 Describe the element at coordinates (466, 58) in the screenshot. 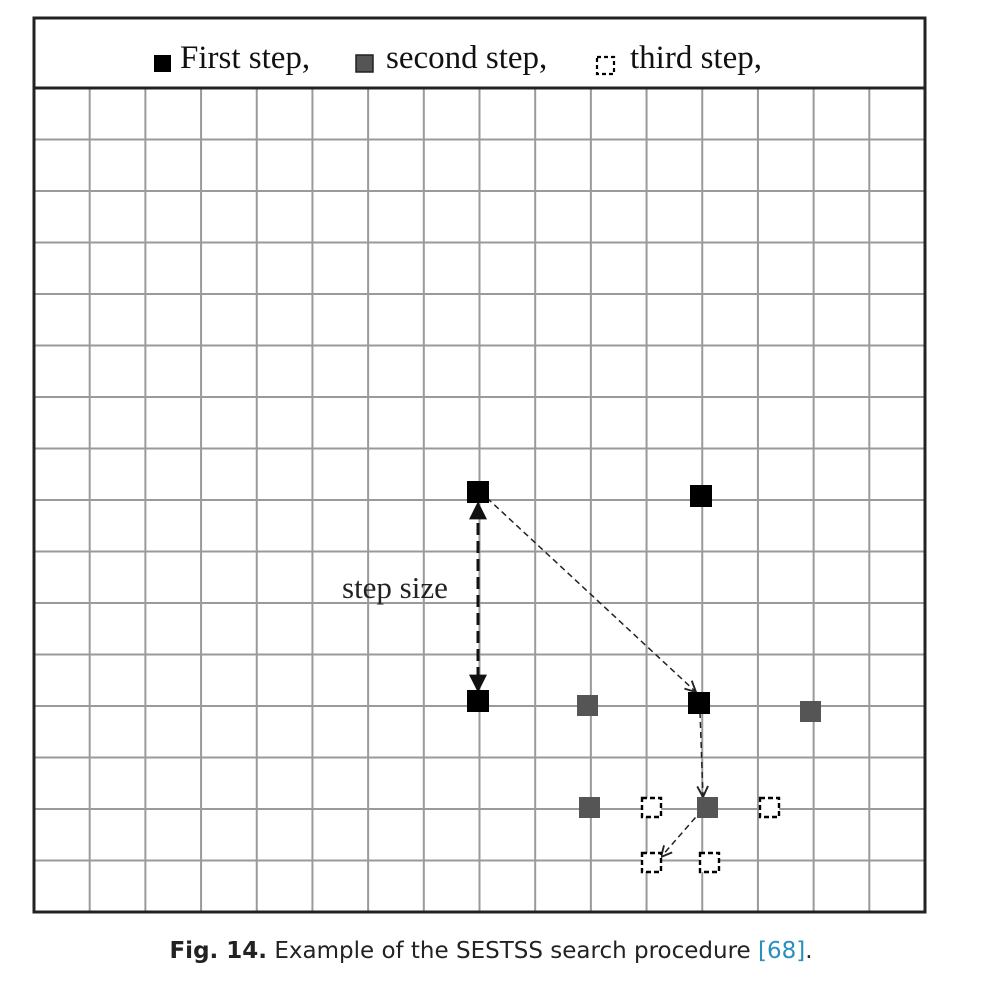

I see `second-step-legend-label: second step,` at that location.